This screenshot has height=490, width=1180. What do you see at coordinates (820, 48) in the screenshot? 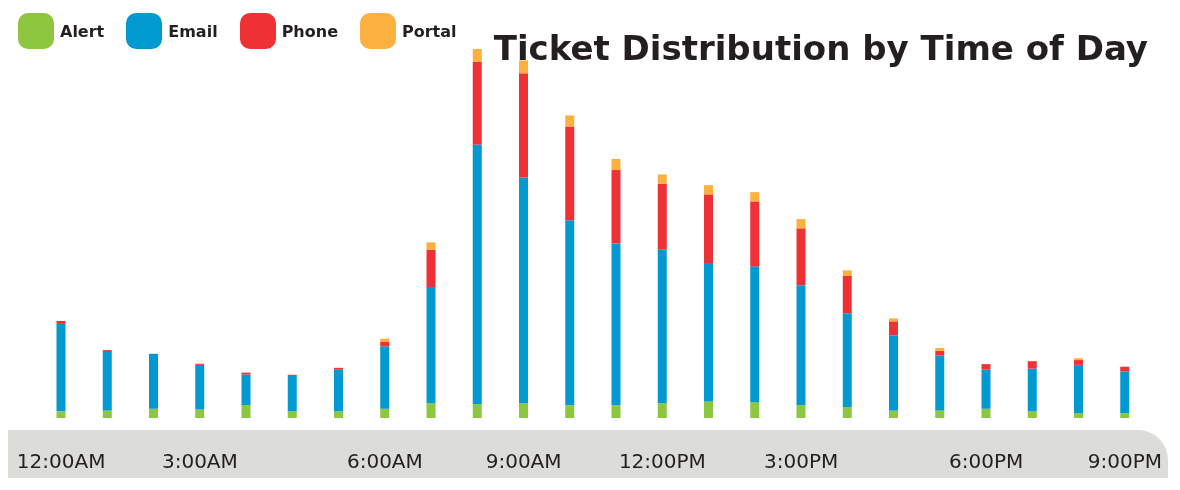
I see `chart-title: Ticket Distribution by Time of Day` at bounding box center [820, 48].